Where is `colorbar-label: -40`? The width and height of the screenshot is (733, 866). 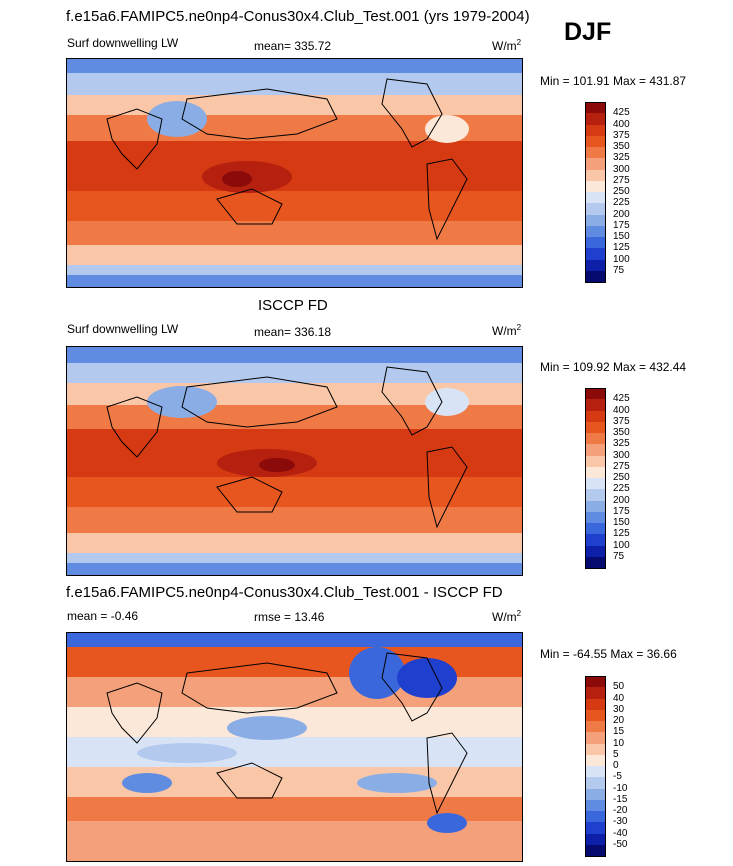 colorbar-label: -40 is located at coordinates (620, 833).